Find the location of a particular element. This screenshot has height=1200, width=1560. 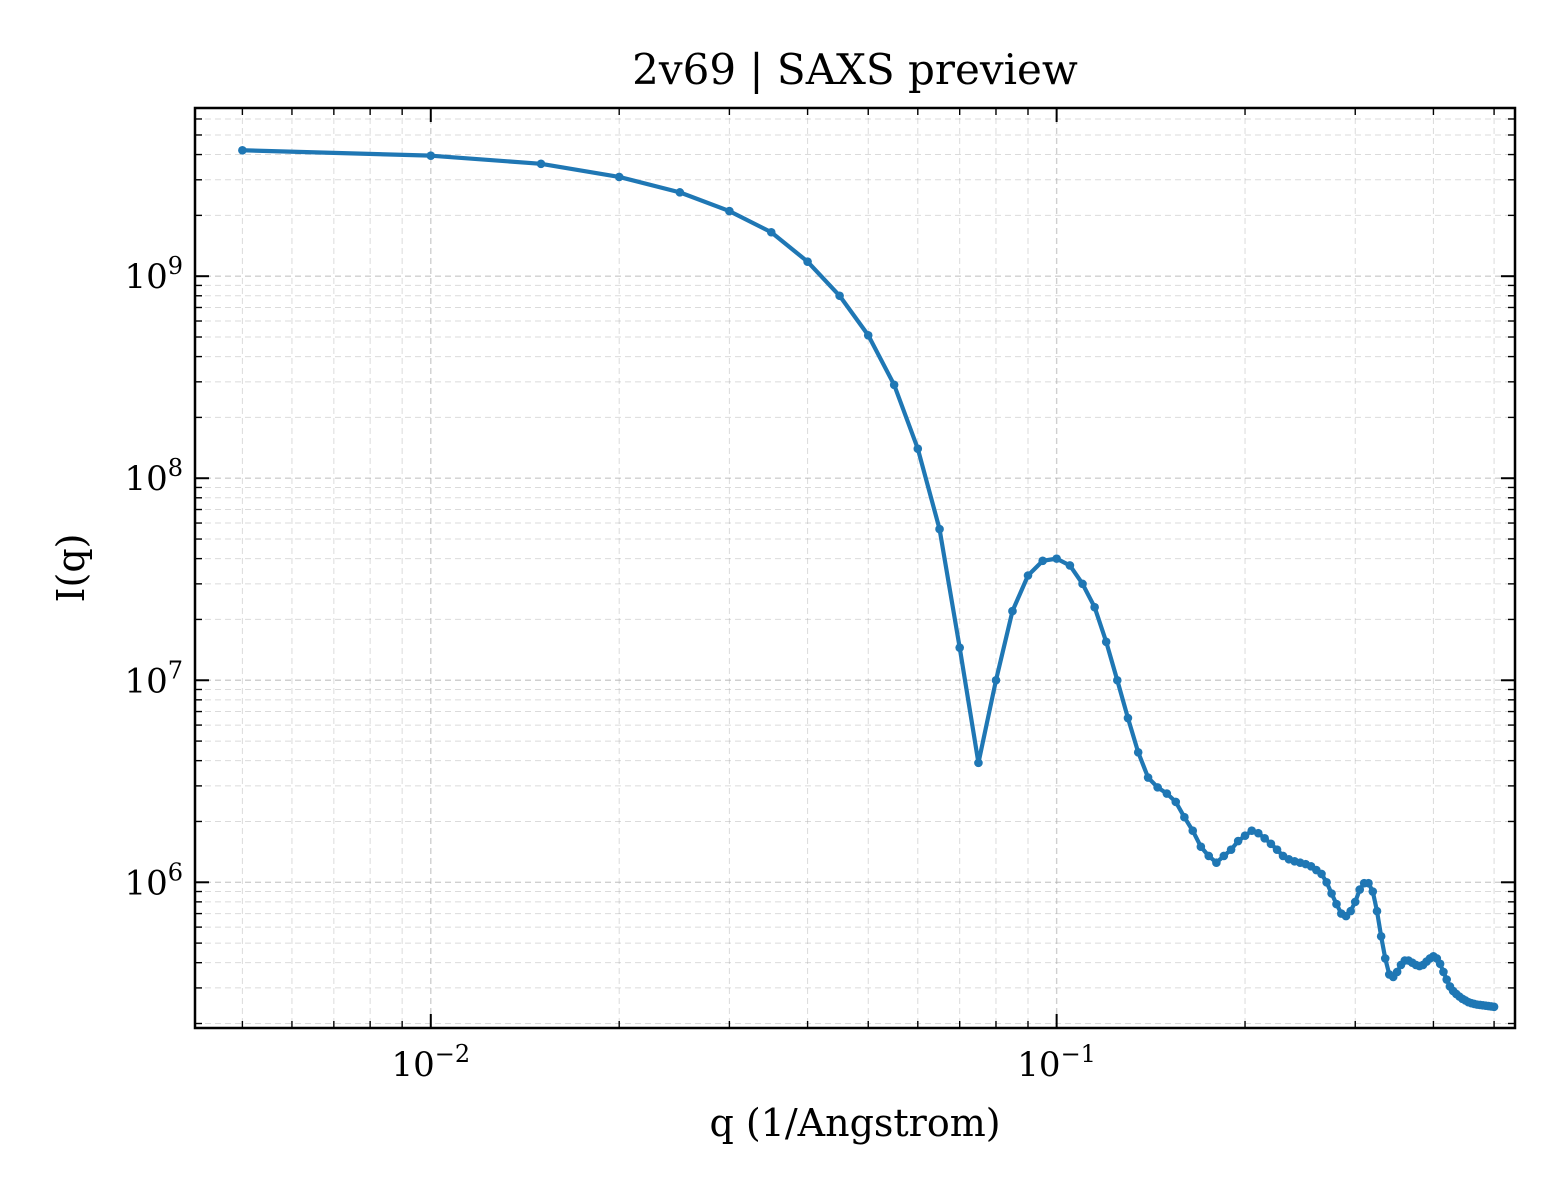

y-tick-label: 10⁹ is located at coordinates (153, 274).